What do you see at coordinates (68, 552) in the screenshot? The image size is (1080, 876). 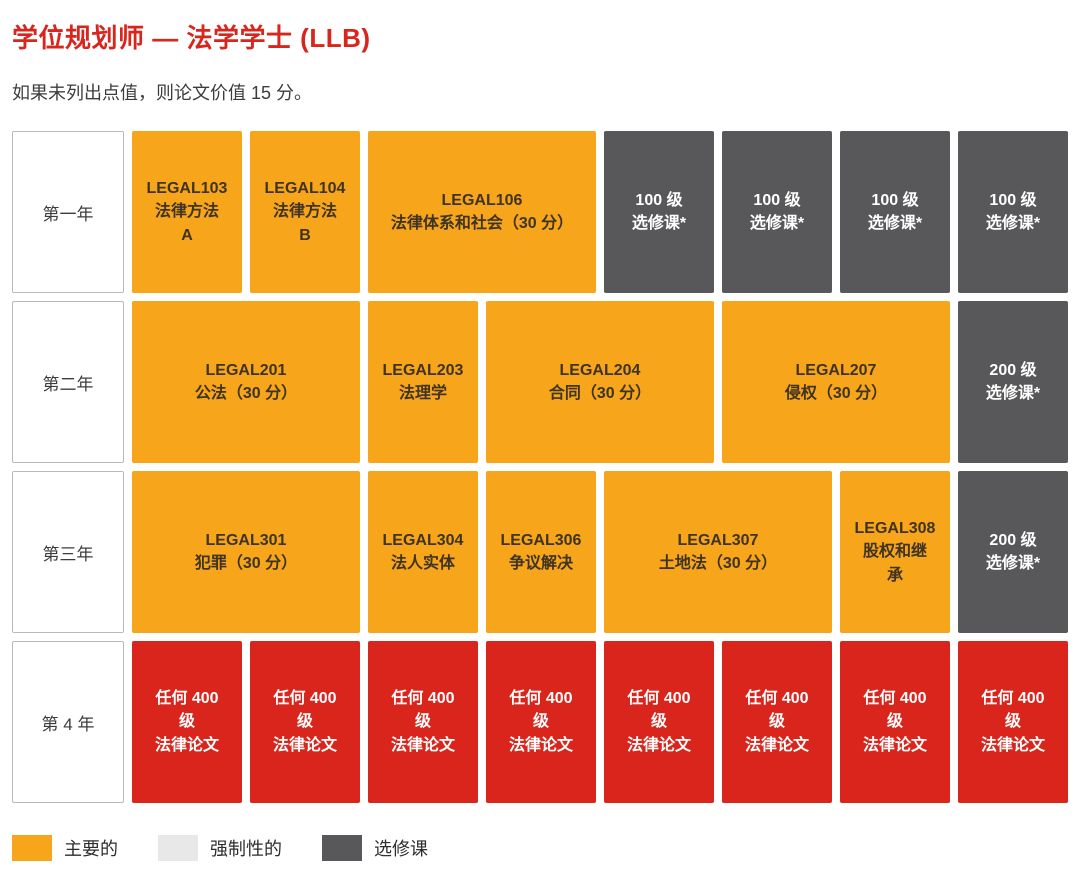 I see `year-label-3: 第三年` at bounding box center [68, 552].